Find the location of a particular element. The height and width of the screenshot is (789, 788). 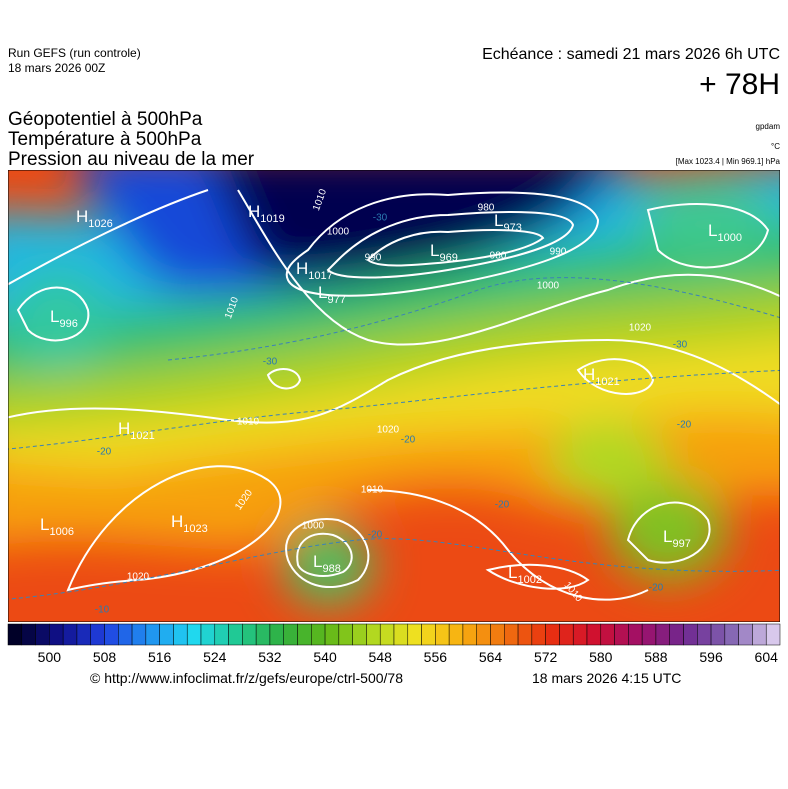

pressure-center: L988 is located at coordinates (327, 563).